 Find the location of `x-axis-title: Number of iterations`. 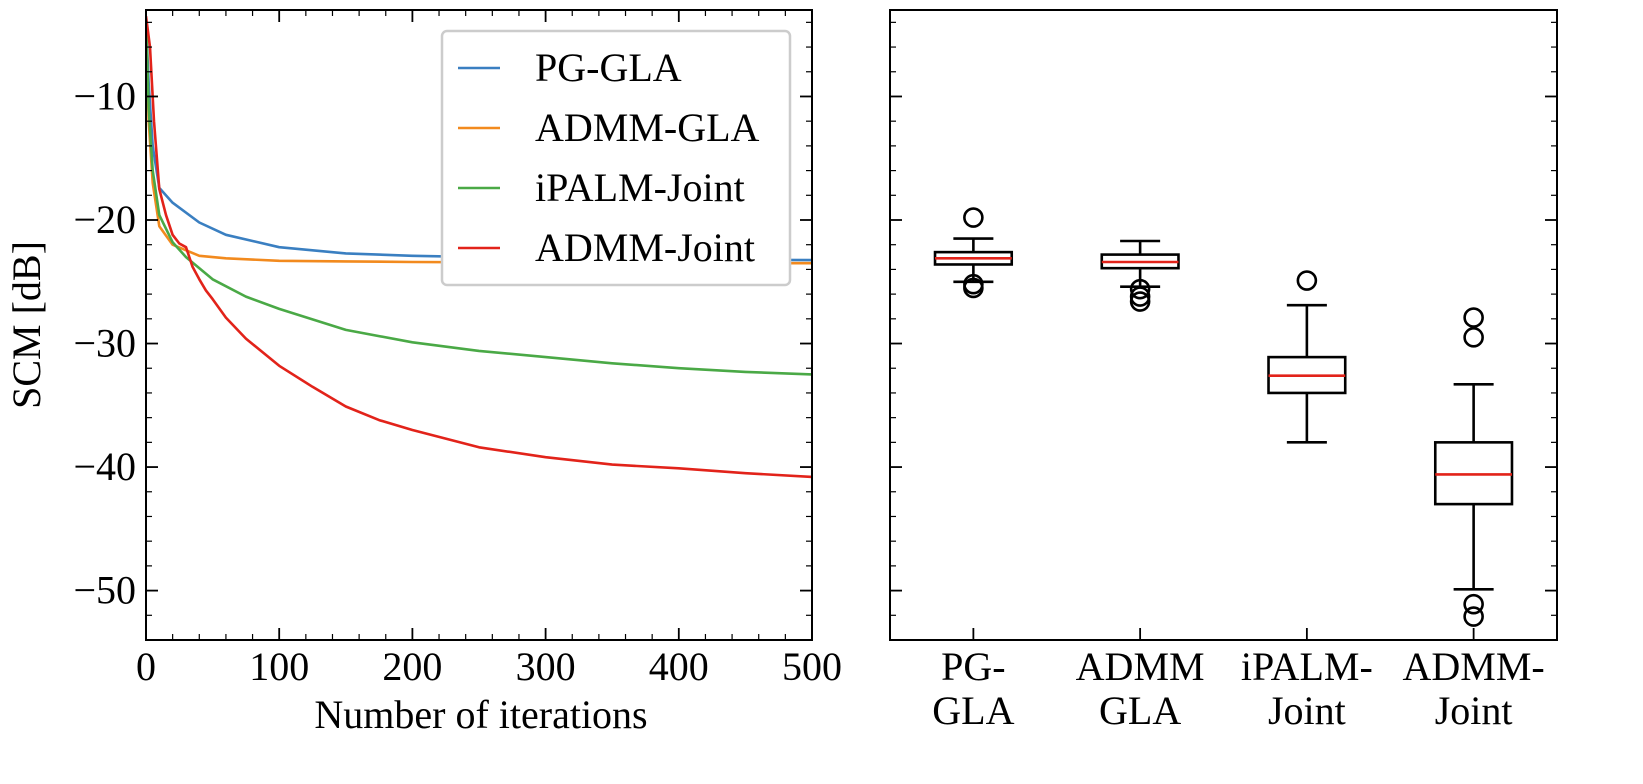

x-axis-title: Number of iterations is located at coordinates (480, 714).